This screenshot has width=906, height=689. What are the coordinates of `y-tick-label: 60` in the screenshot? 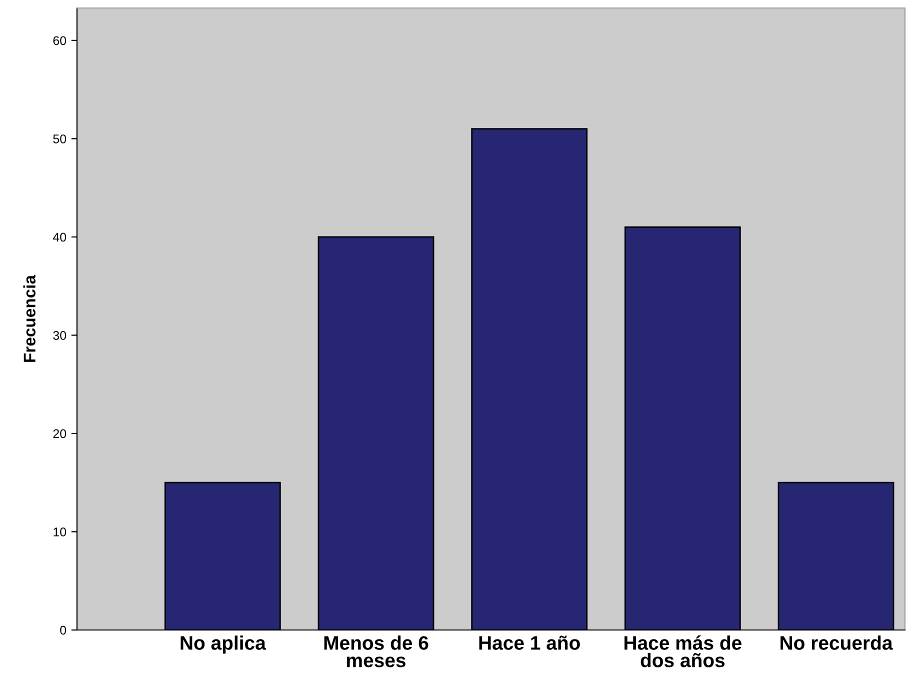 It's located at (59, 41).